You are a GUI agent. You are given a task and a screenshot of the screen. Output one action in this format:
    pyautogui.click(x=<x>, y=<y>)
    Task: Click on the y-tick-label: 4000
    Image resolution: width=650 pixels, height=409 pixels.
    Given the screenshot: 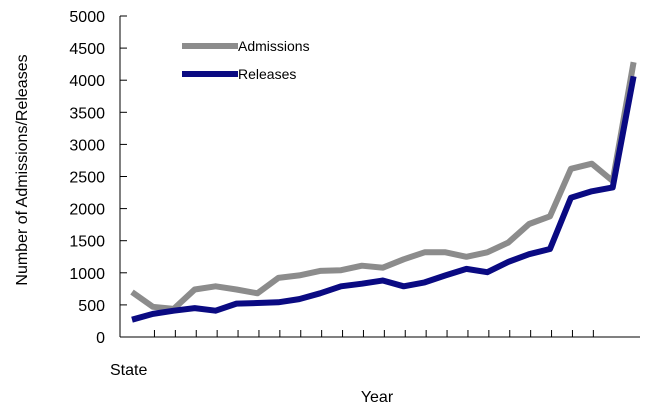 What is the action you would take?
    pyautogui.click(x=87, y=81)
    